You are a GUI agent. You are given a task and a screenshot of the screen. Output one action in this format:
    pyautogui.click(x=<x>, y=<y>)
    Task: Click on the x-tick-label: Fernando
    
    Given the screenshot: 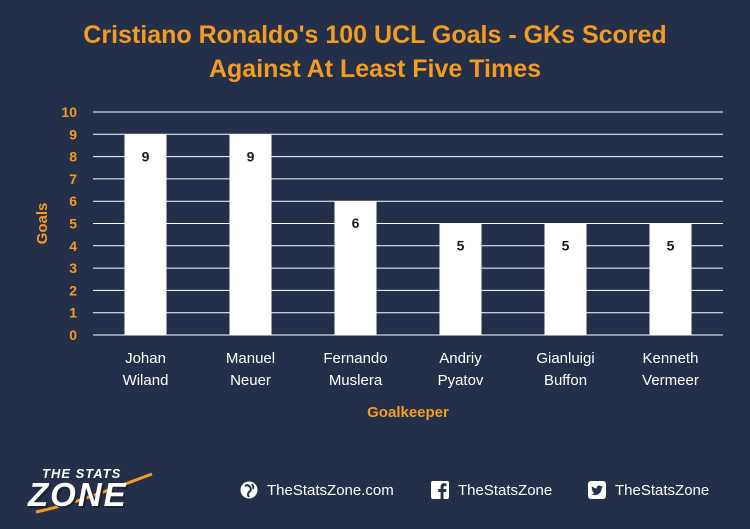 What is the action you would take?
    pyautogui.click(x=355, y=358)
    